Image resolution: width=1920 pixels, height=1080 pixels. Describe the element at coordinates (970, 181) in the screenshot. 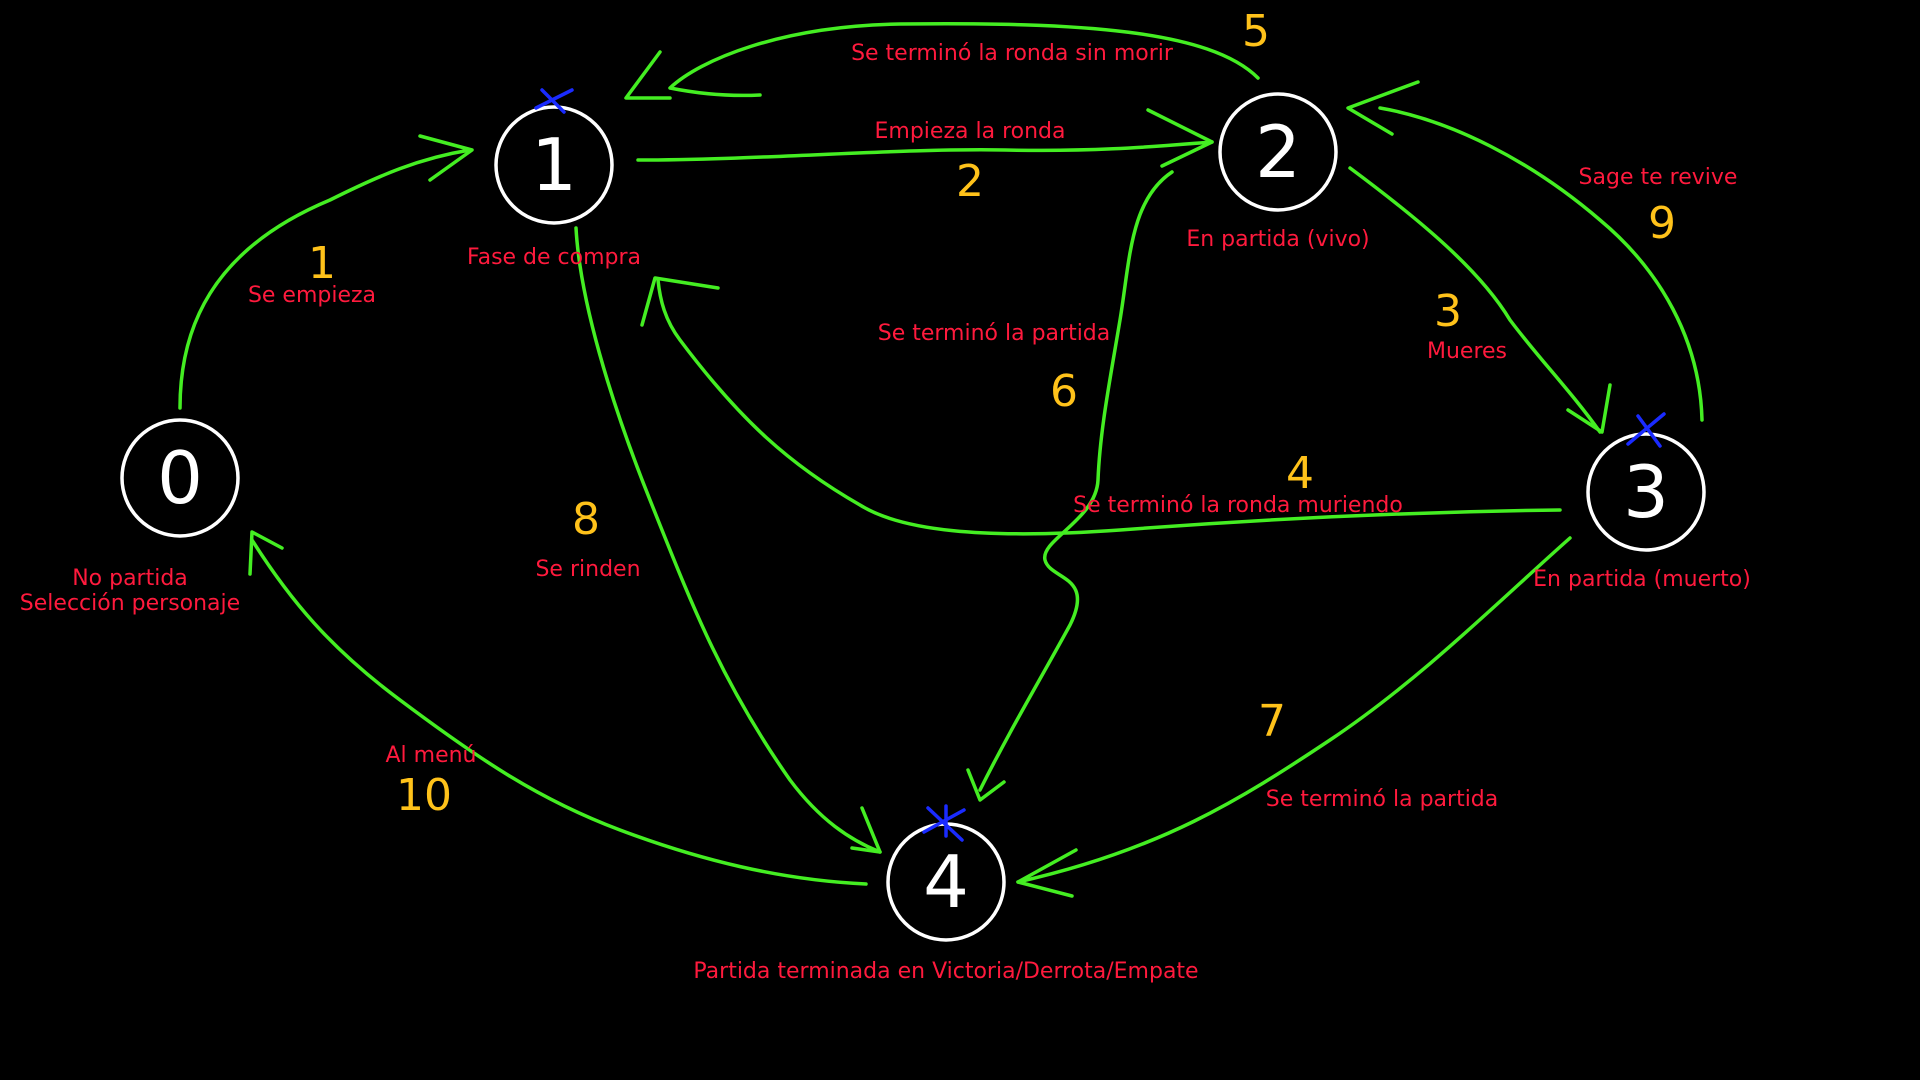

I see `edge-number-2: 2` at that location.